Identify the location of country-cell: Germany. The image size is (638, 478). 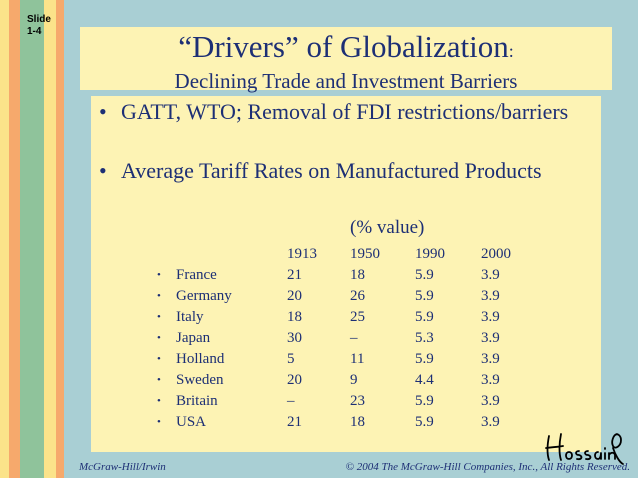
(204, 296).